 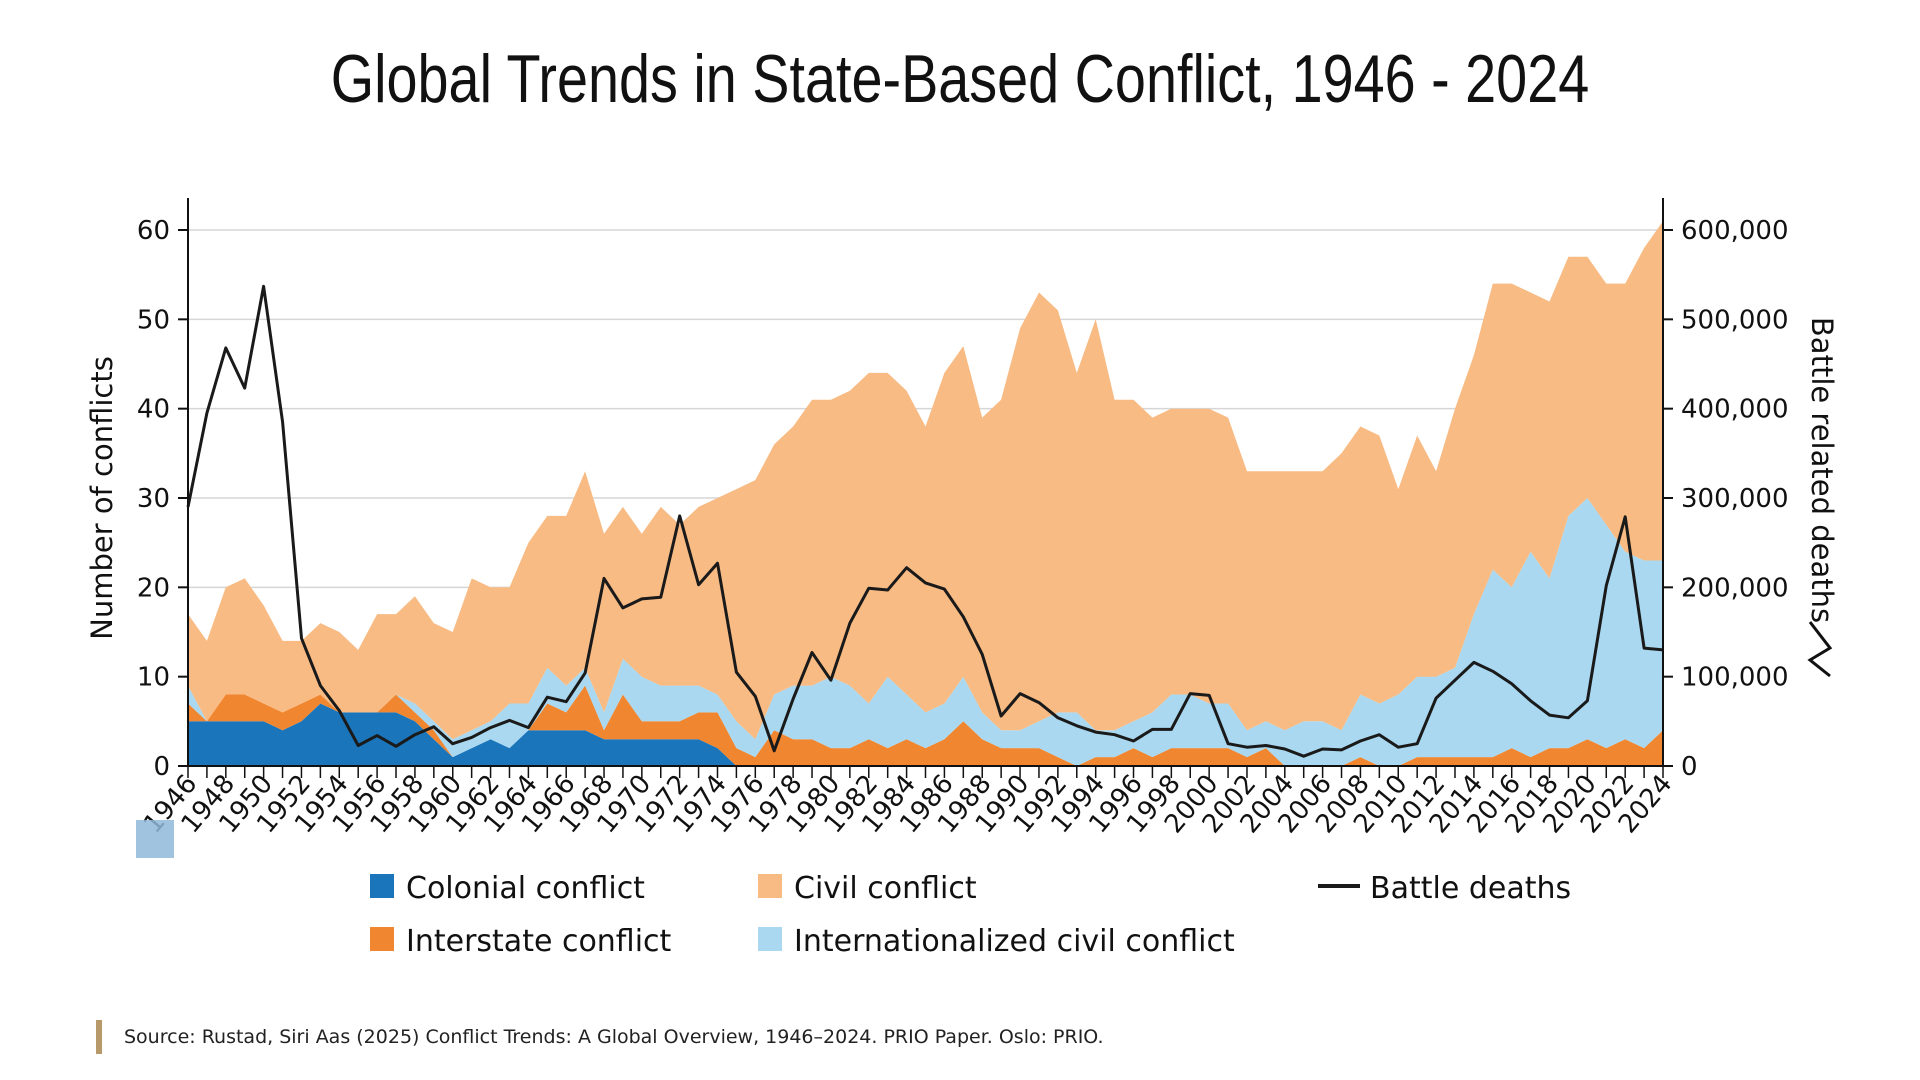 I want to click on y2-tick-label: 500,000, so click(x=1735, y=320).